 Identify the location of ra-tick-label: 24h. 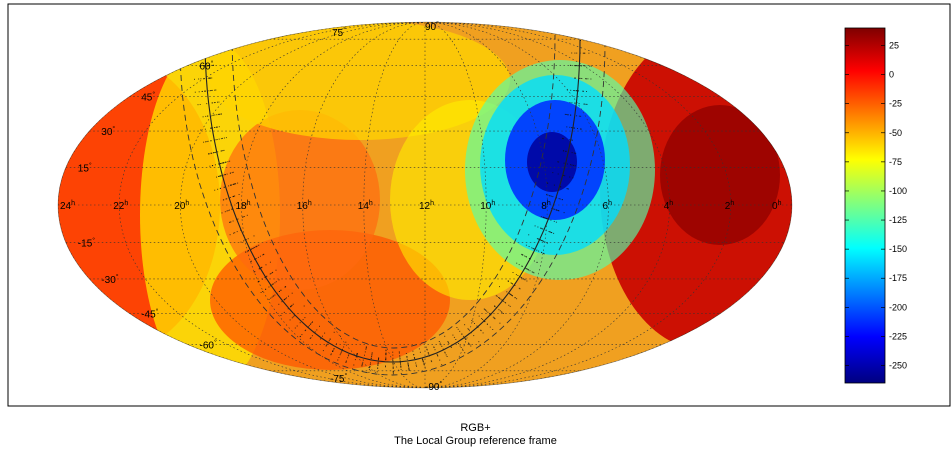
(67, 206).